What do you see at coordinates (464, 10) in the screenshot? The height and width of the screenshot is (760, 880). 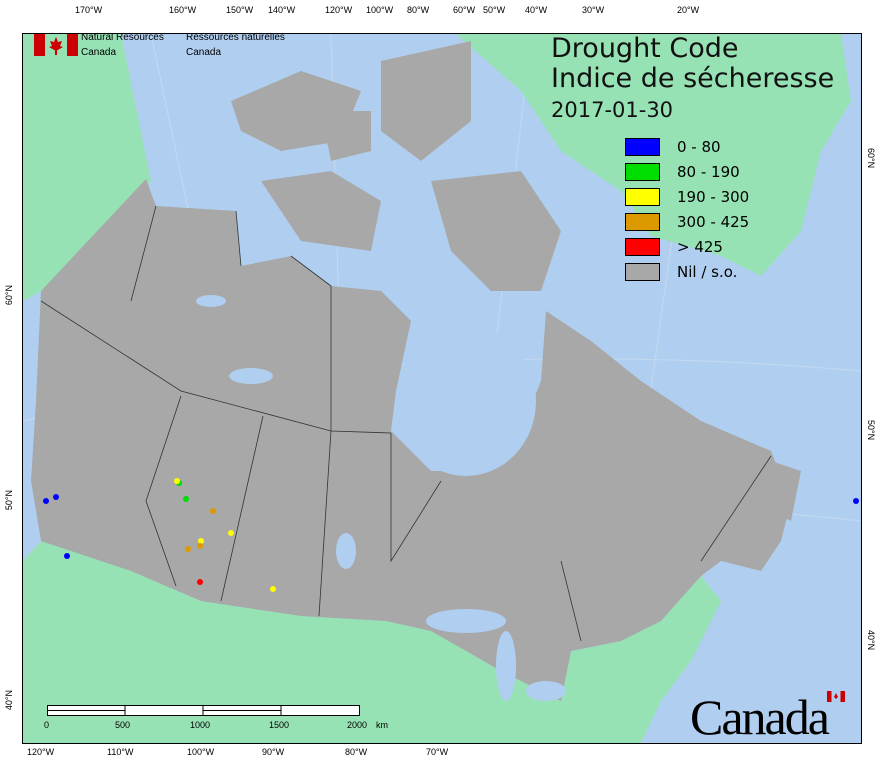 I see `top-tick: 60°W` at bounding box center [464, 10].